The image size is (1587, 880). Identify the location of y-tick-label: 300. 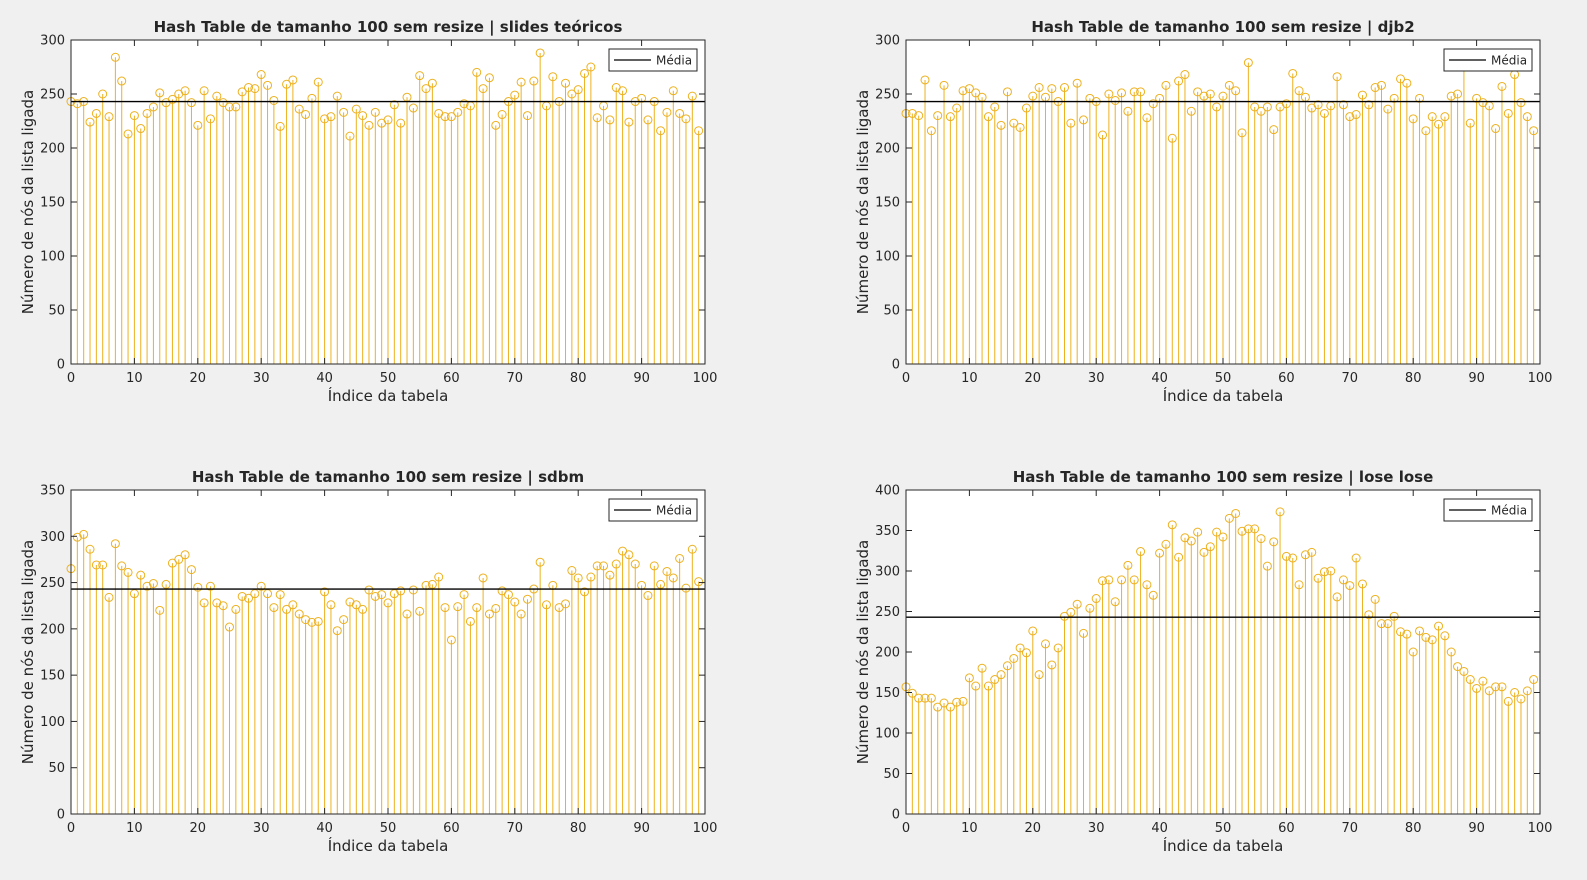
(887, 572).